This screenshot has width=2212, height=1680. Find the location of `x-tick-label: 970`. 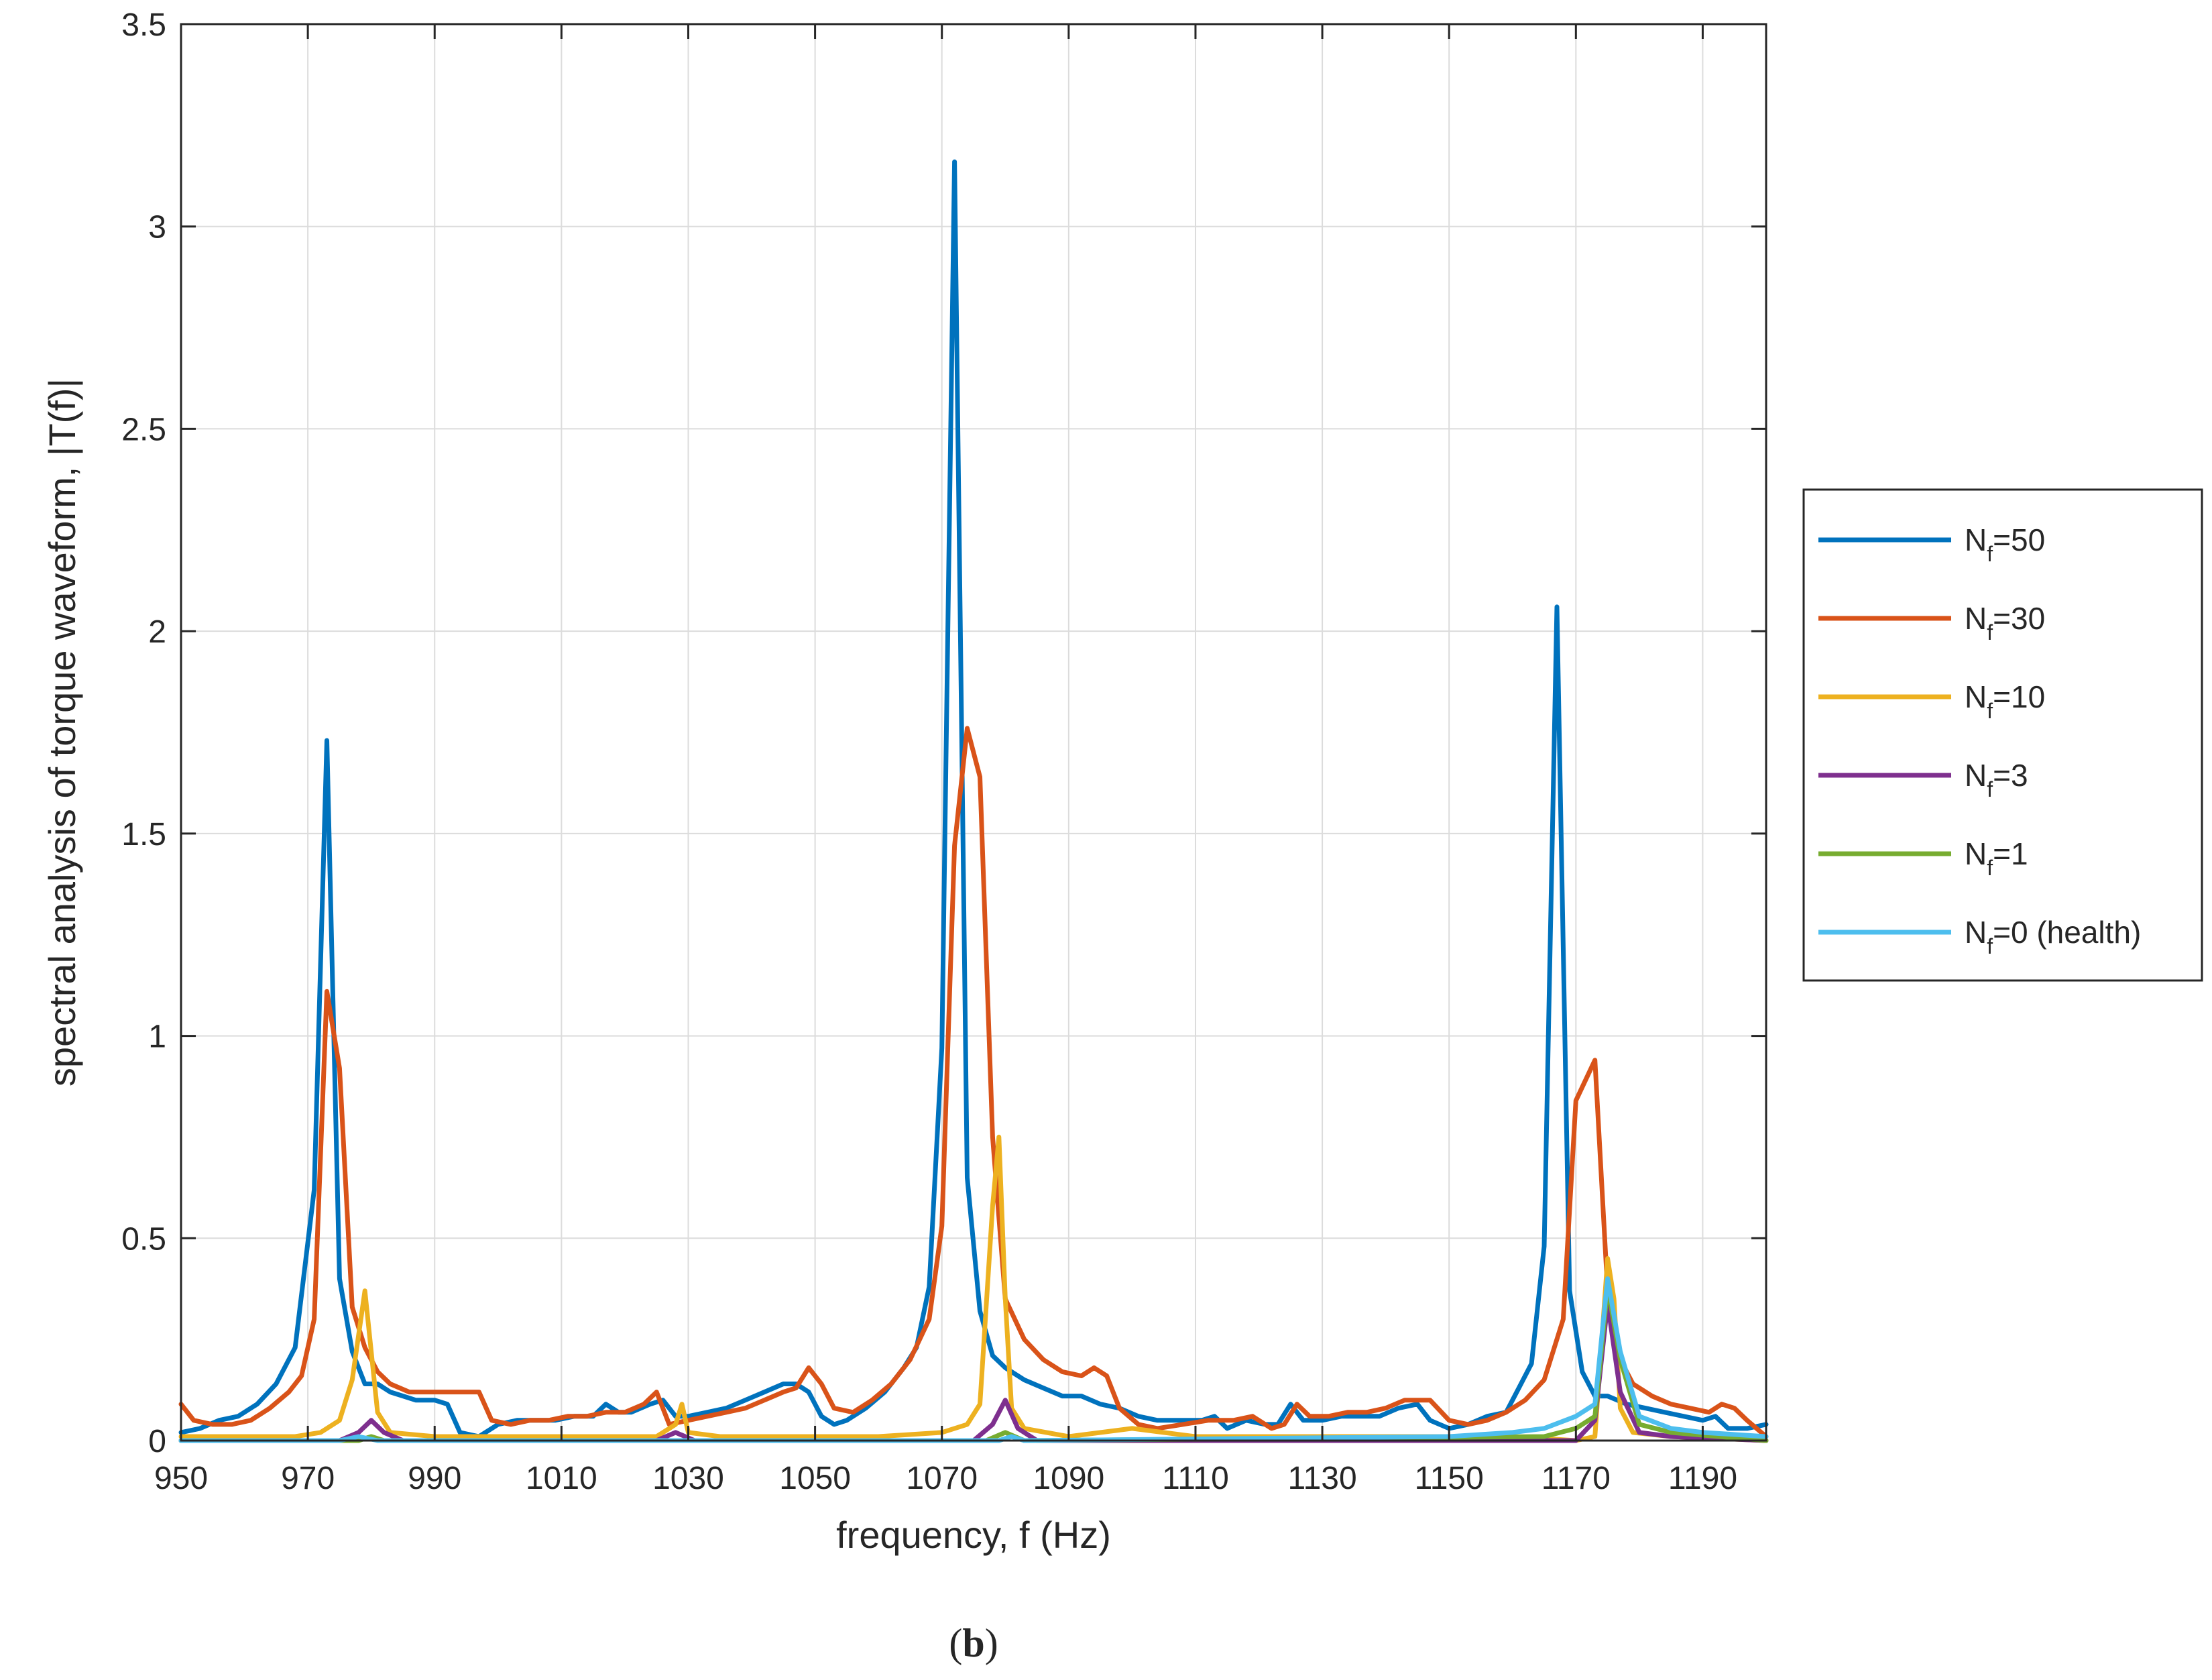

x-tick-label: 970 is located at coordinates (308, 1478).